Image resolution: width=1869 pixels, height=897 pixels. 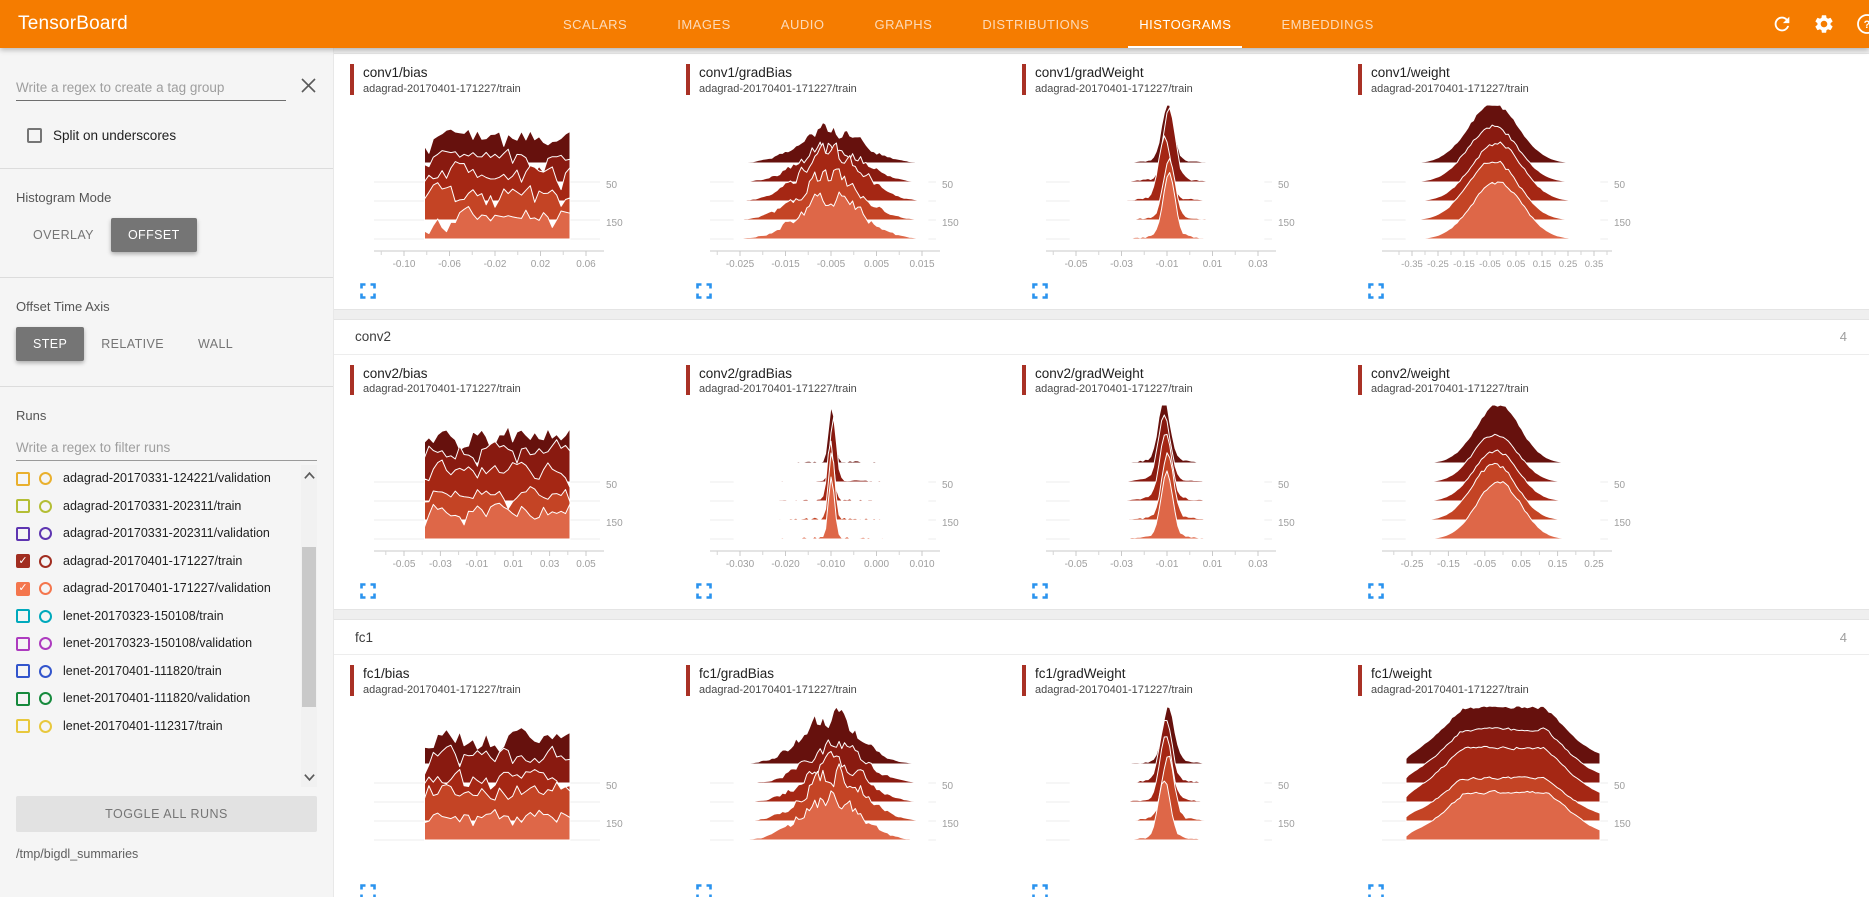 I want to click on tab-histograms: HISTOGRAMS, so click(x=1185, y=24).